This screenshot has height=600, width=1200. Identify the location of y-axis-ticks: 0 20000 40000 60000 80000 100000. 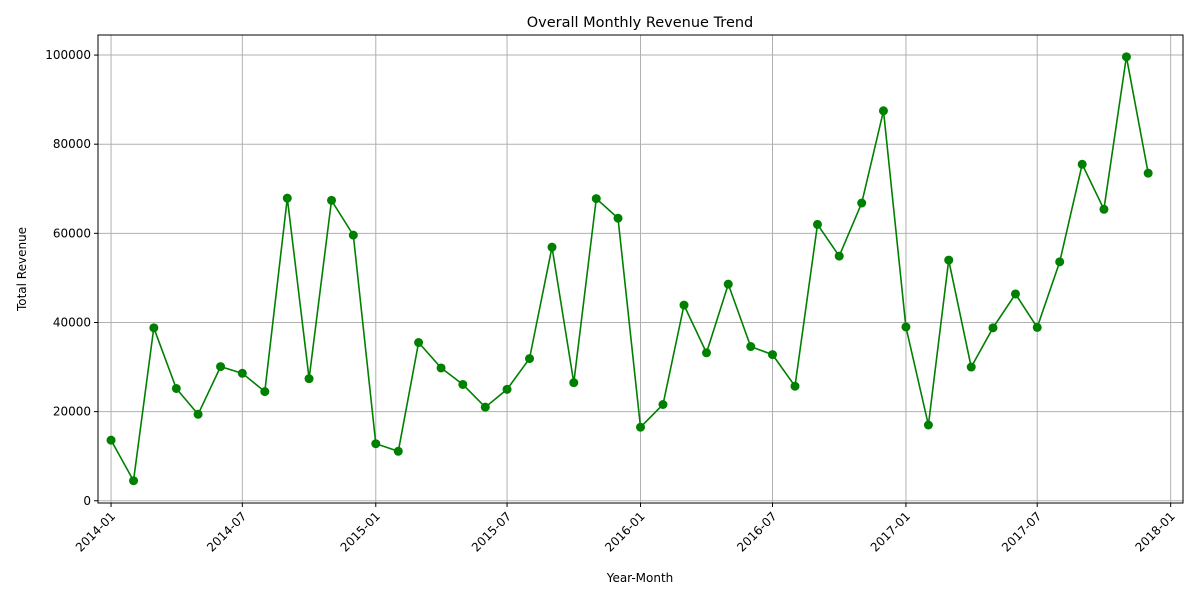
(71, 278).